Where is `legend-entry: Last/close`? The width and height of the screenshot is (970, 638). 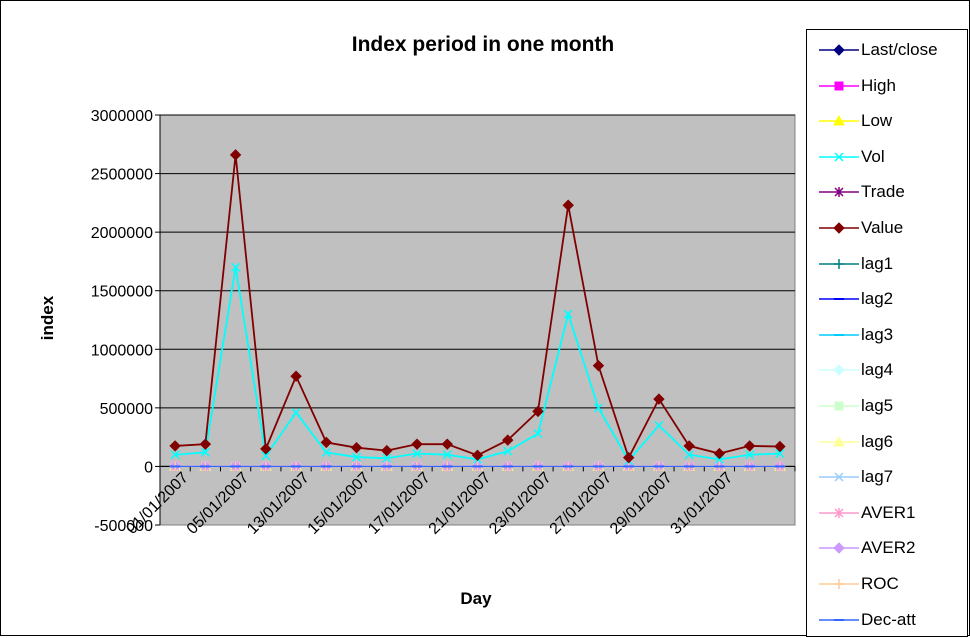
legend-entry: Last/close is located at coordinates (887, 50).